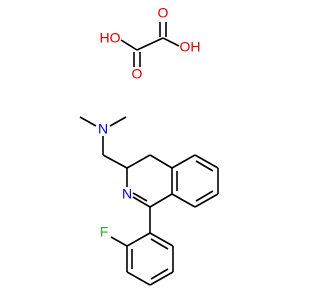  Describe the element at coordinates (172, 181) in the screenshot. I see `isoquinoline-bonds` at that location.